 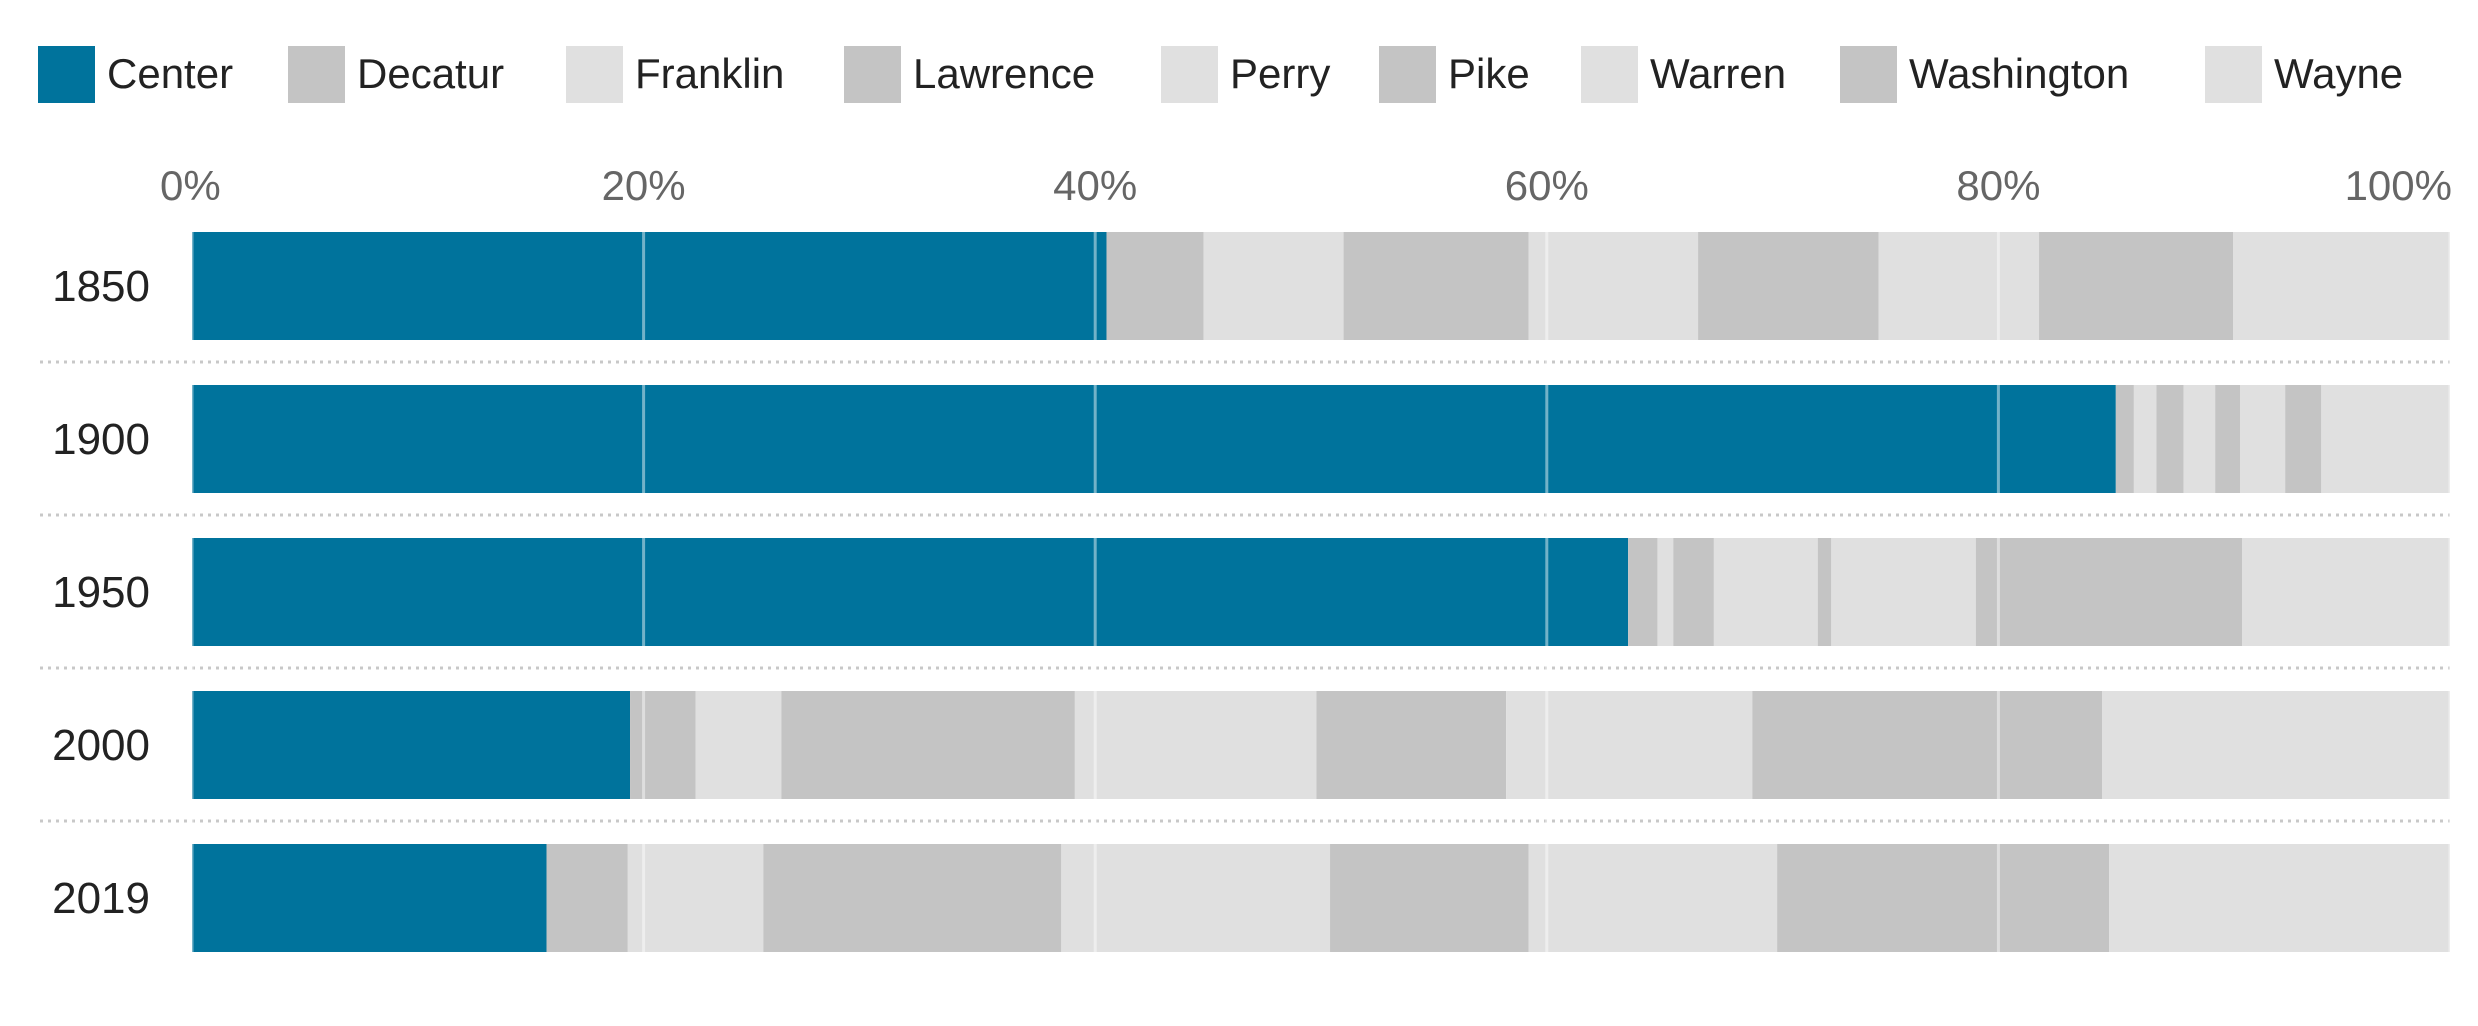 I want to click on x-tick-label: 40%, so click(x=1095, y=185).